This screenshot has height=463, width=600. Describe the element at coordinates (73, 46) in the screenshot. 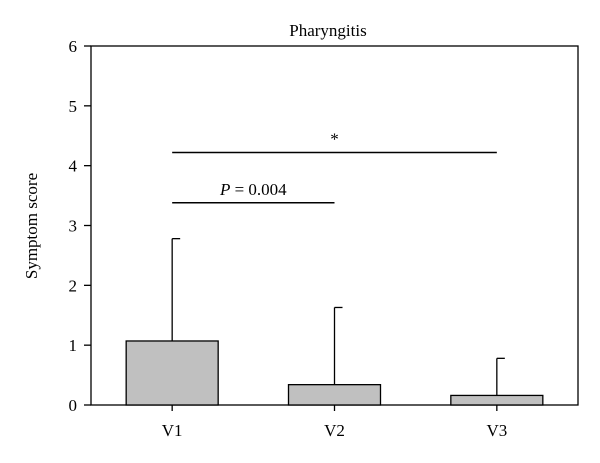

I see `y-tick-label: 6` at that location.